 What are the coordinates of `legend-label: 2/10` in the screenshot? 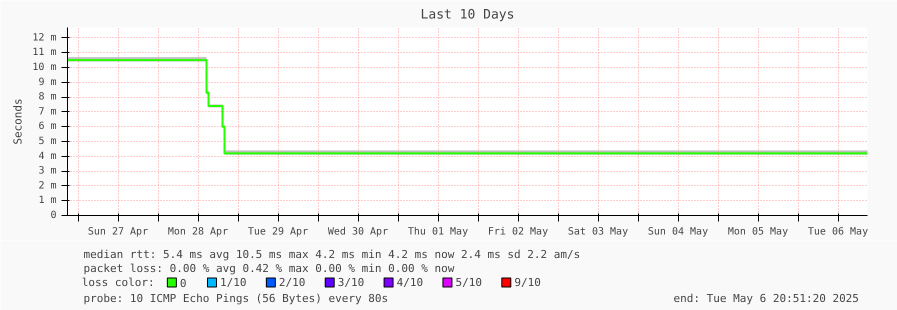 It's located at (292, 282).